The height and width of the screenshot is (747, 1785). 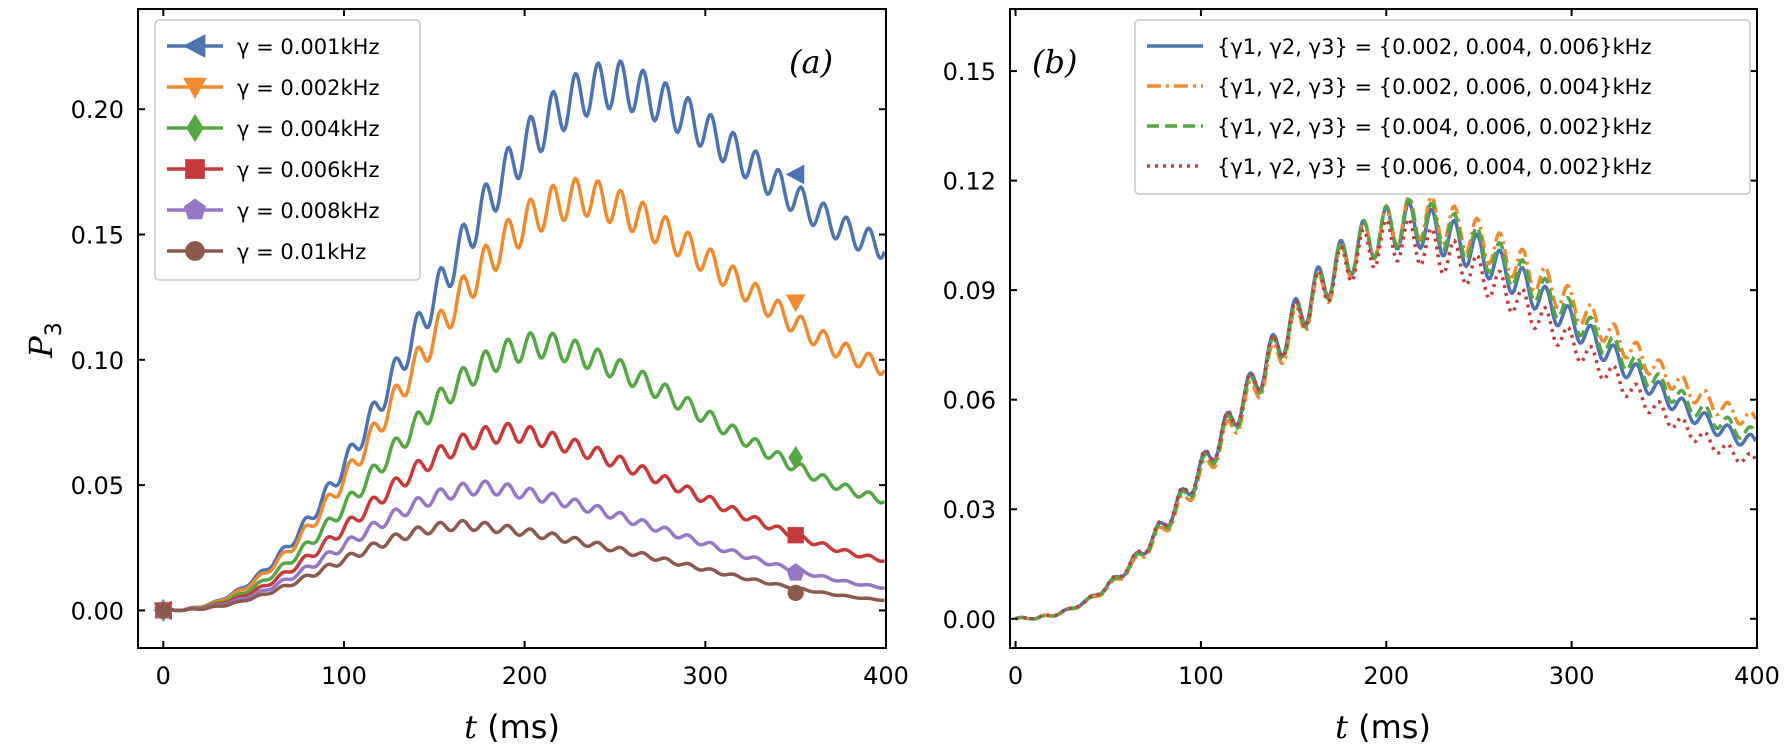 I want to click on panel-a-xtick-label-4: 400, so click(x=886, y=676).